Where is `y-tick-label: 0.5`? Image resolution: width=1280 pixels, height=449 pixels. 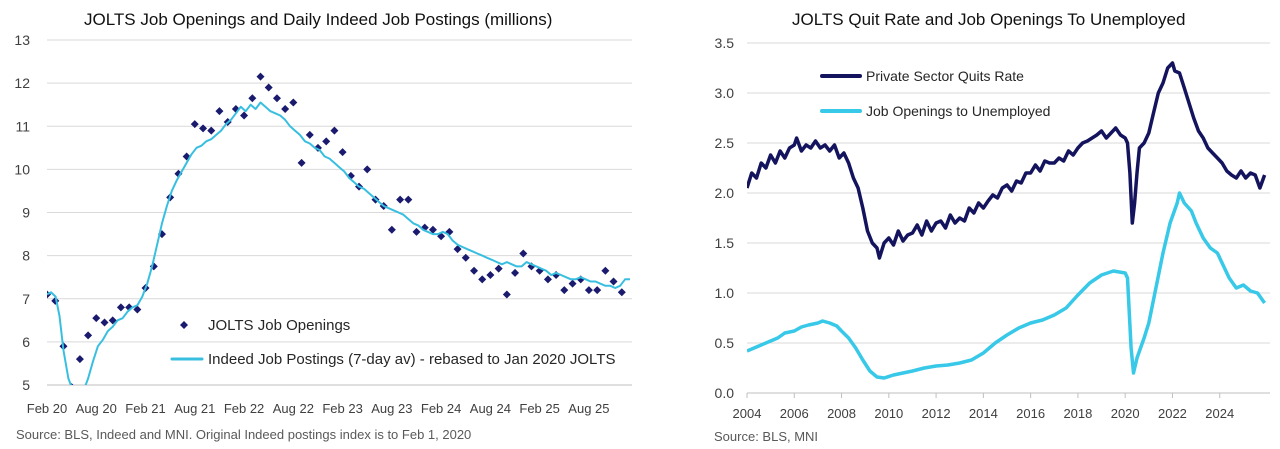 y-tick-label: 0.5 is located at coordinates (725, 343).